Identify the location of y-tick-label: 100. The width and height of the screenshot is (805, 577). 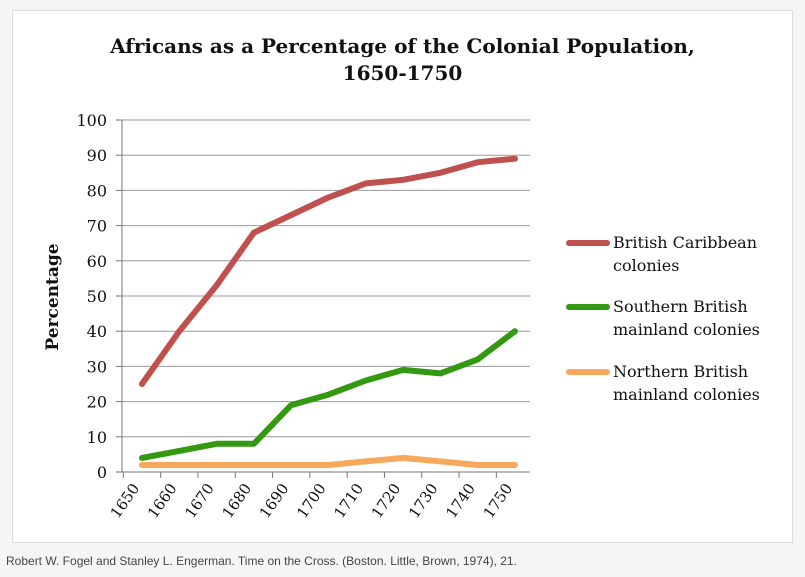
(91, 120).